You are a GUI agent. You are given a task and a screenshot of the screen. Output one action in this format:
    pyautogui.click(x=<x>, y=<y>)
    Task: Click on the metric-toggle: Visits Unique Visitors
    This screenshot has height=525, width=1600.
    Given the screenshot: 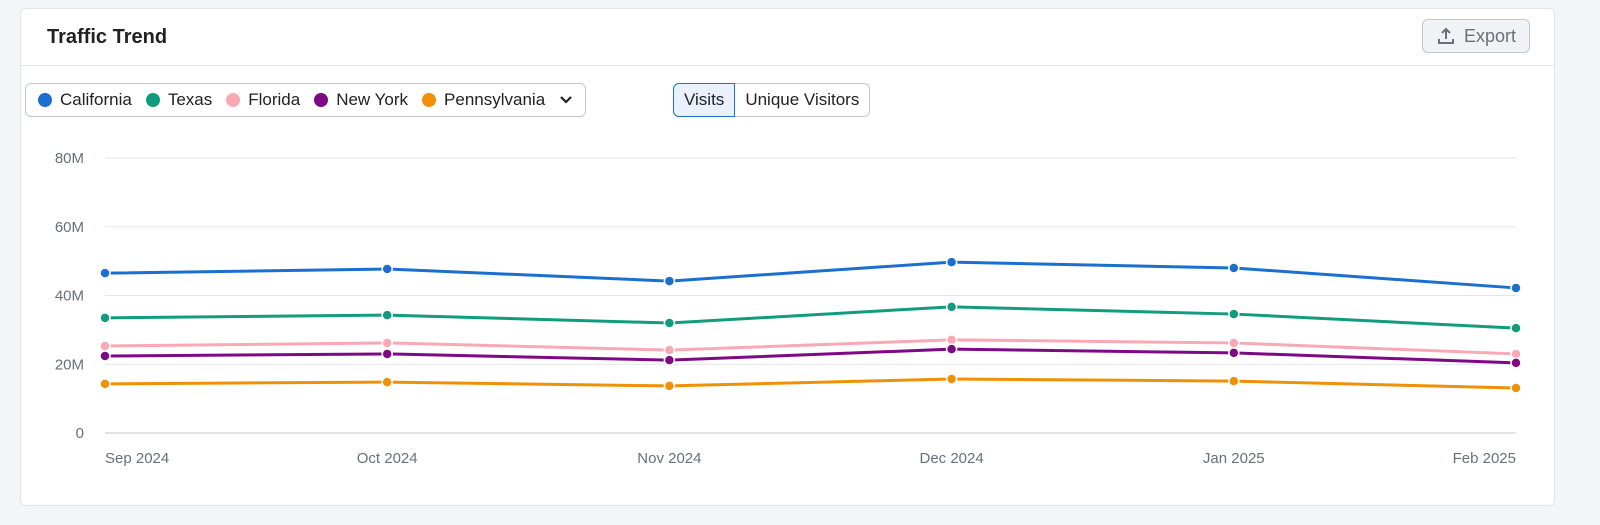 What is the action you would take?
    pyautogui.click(x=772, y=100)
    